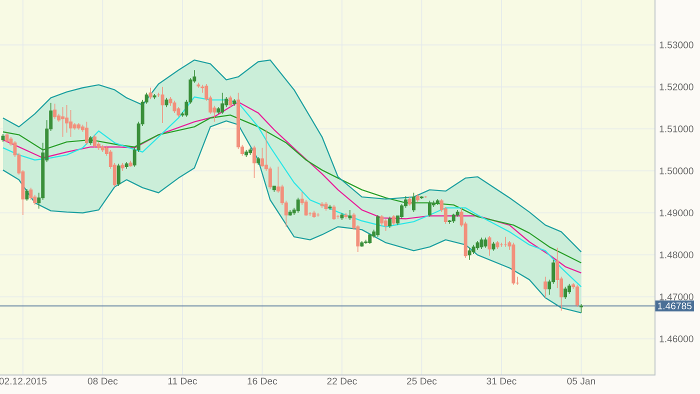 The width and height of the screenshot is (700, 394). Describe the element at coordinates (103, 381) in the screenshot. I see `x-tick-label: 08 Dec` at that location.